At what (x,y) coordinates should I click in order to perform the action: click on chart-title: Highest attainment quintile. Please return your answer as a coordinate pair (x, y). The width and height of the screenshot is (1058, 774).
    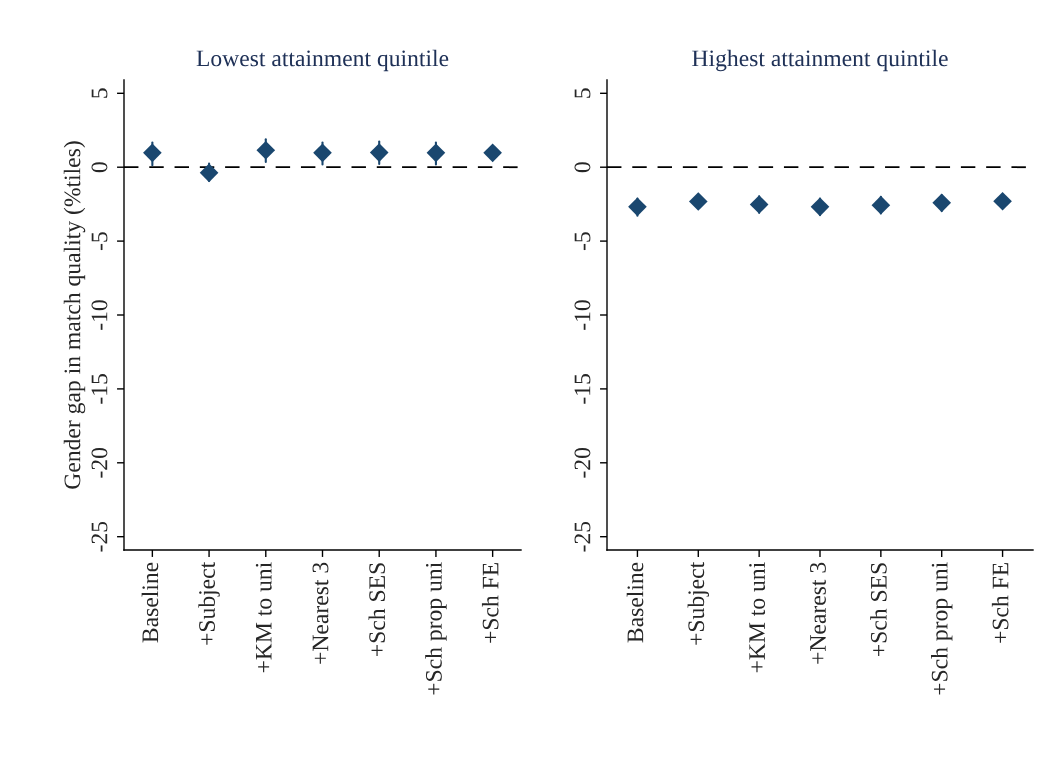
    Looking at the image, I should click on (820, 60).